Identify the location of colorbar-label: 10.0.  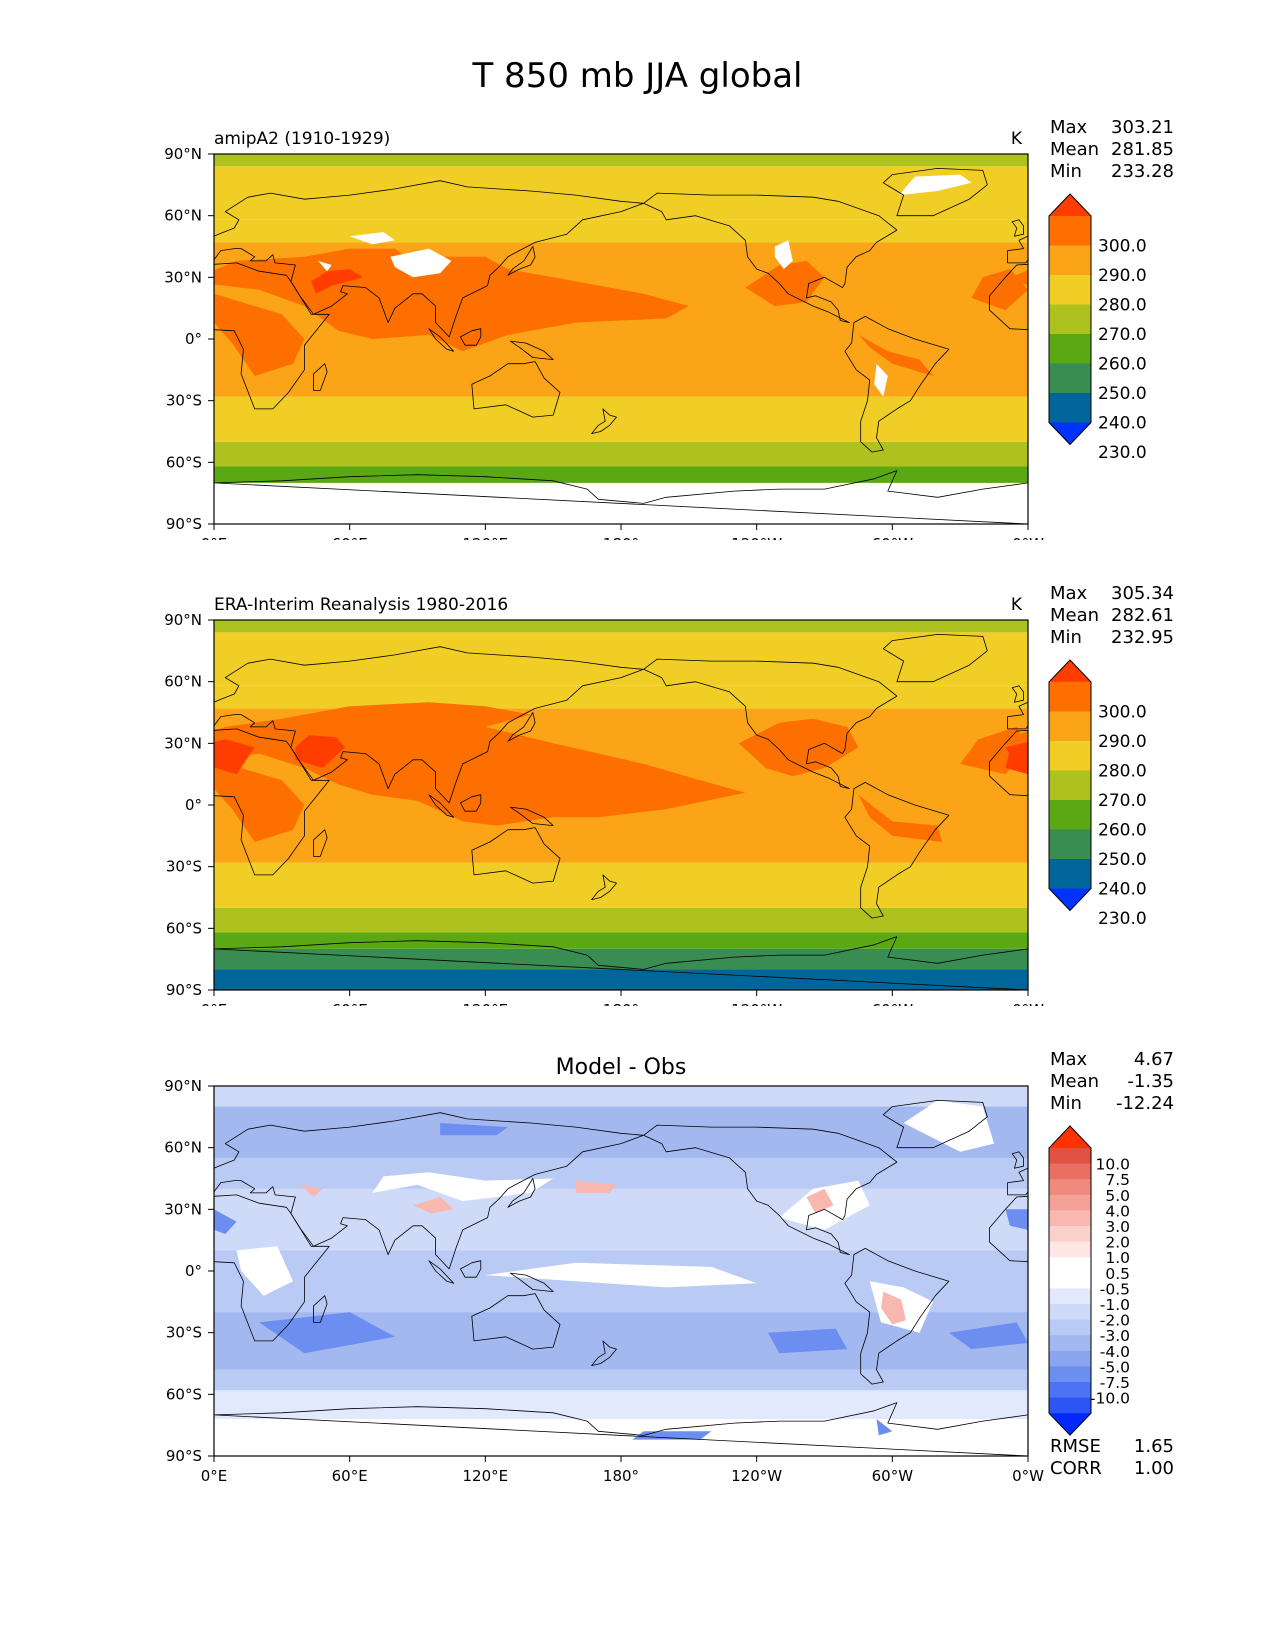
(1112, 1165).